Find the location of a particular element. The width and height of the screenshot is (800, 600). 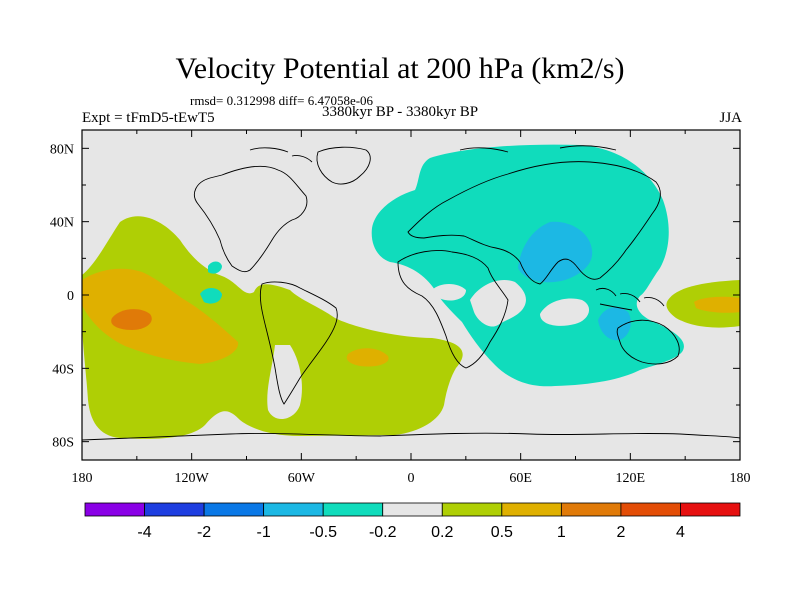

coastline-australia is located at coordinates (648, 342).